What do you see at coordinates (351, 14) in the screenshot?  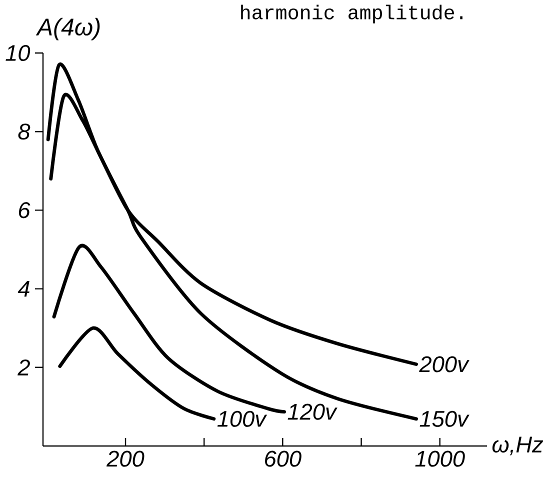 I see `chart-title: harmonic amplitude.` at bounding box center [351, 14].